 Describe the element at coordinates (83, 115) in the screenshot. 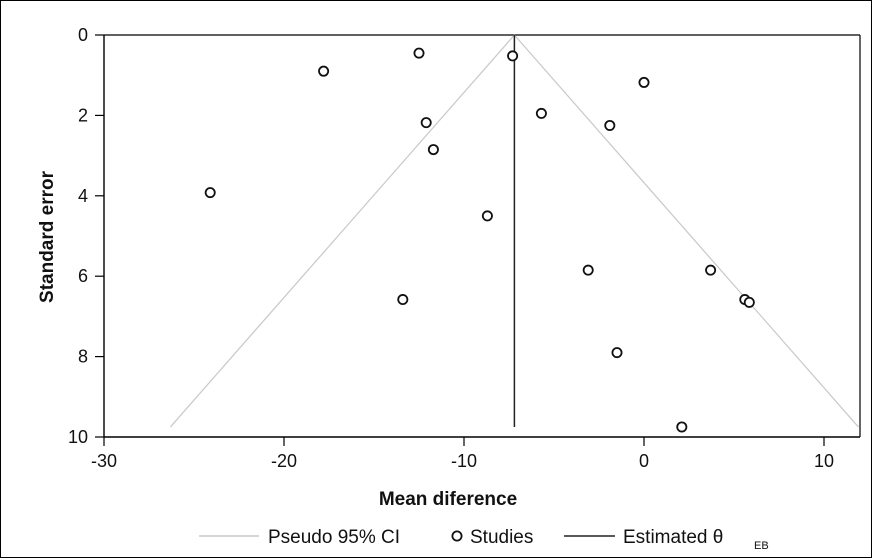

I see `y-tick-label: 2` at that location.